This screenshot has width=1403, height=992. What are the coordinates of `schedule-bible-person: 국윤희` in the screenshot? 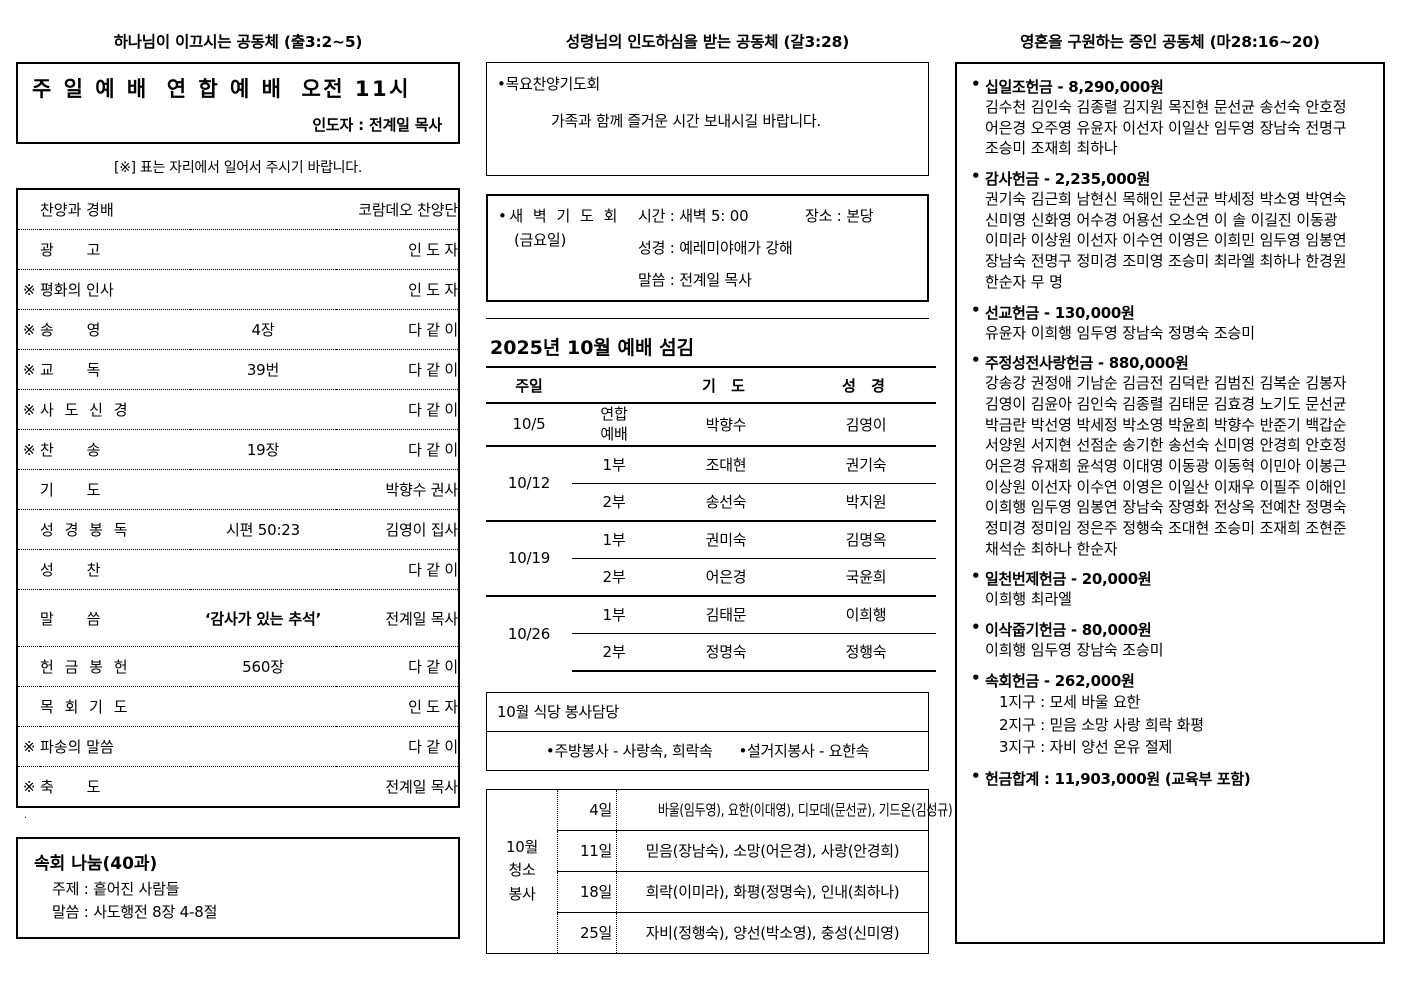 It's located at (866, 577).